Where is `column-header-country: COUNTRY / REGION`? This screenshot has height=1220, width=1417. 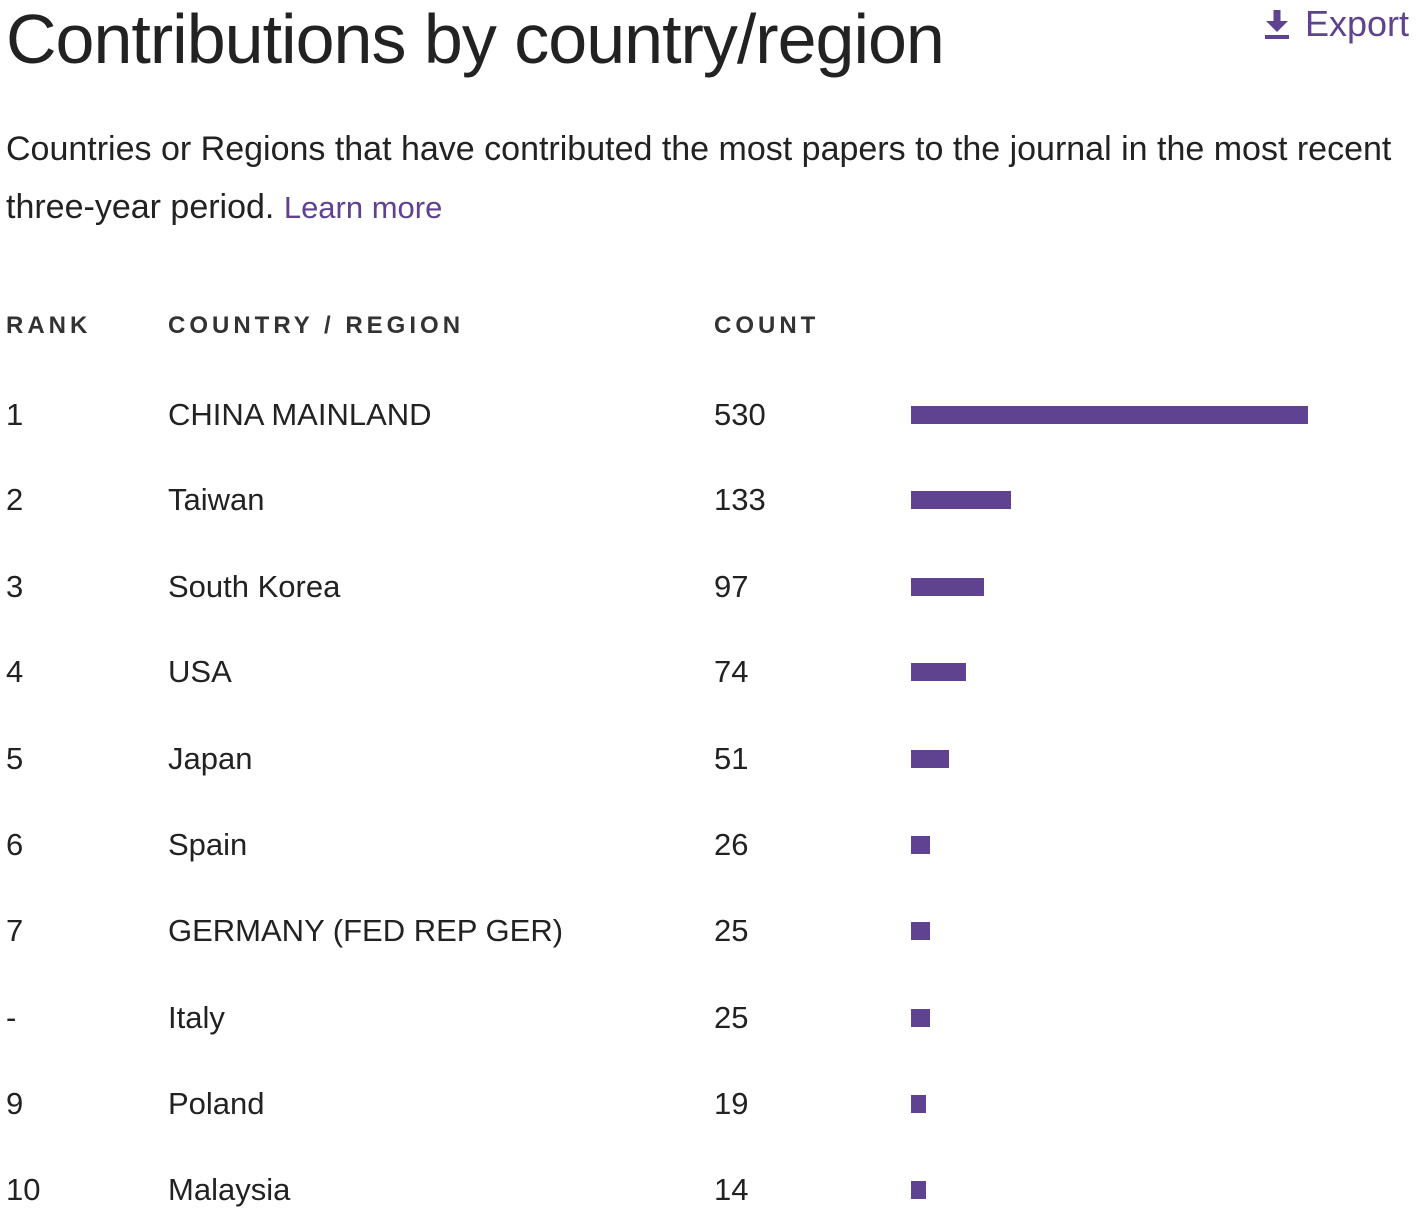 column-header-country: COUNTRY / REGION is located at coordinates (316, 325).